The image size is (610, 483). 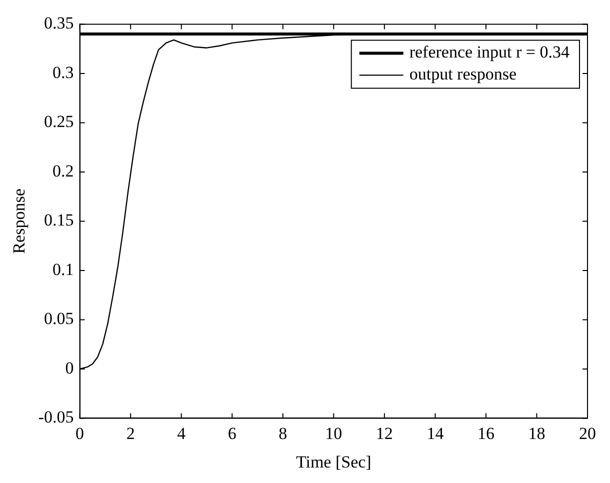 What do you see at coordinates (130, 433) in the screenshot?
I see `x-tick-label: 2` at bounding box center [130, 433].